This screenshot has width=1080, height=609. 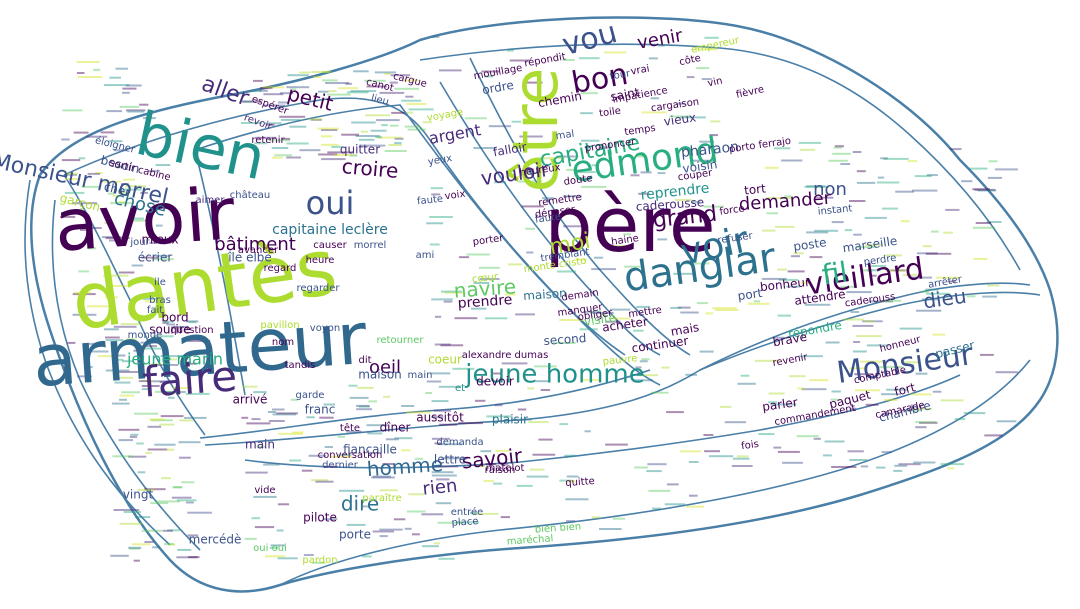 What do you see at coordinates (578, 180) in the screenshot?
I see `cloud-word: doute` at bounding box center [578, 180].